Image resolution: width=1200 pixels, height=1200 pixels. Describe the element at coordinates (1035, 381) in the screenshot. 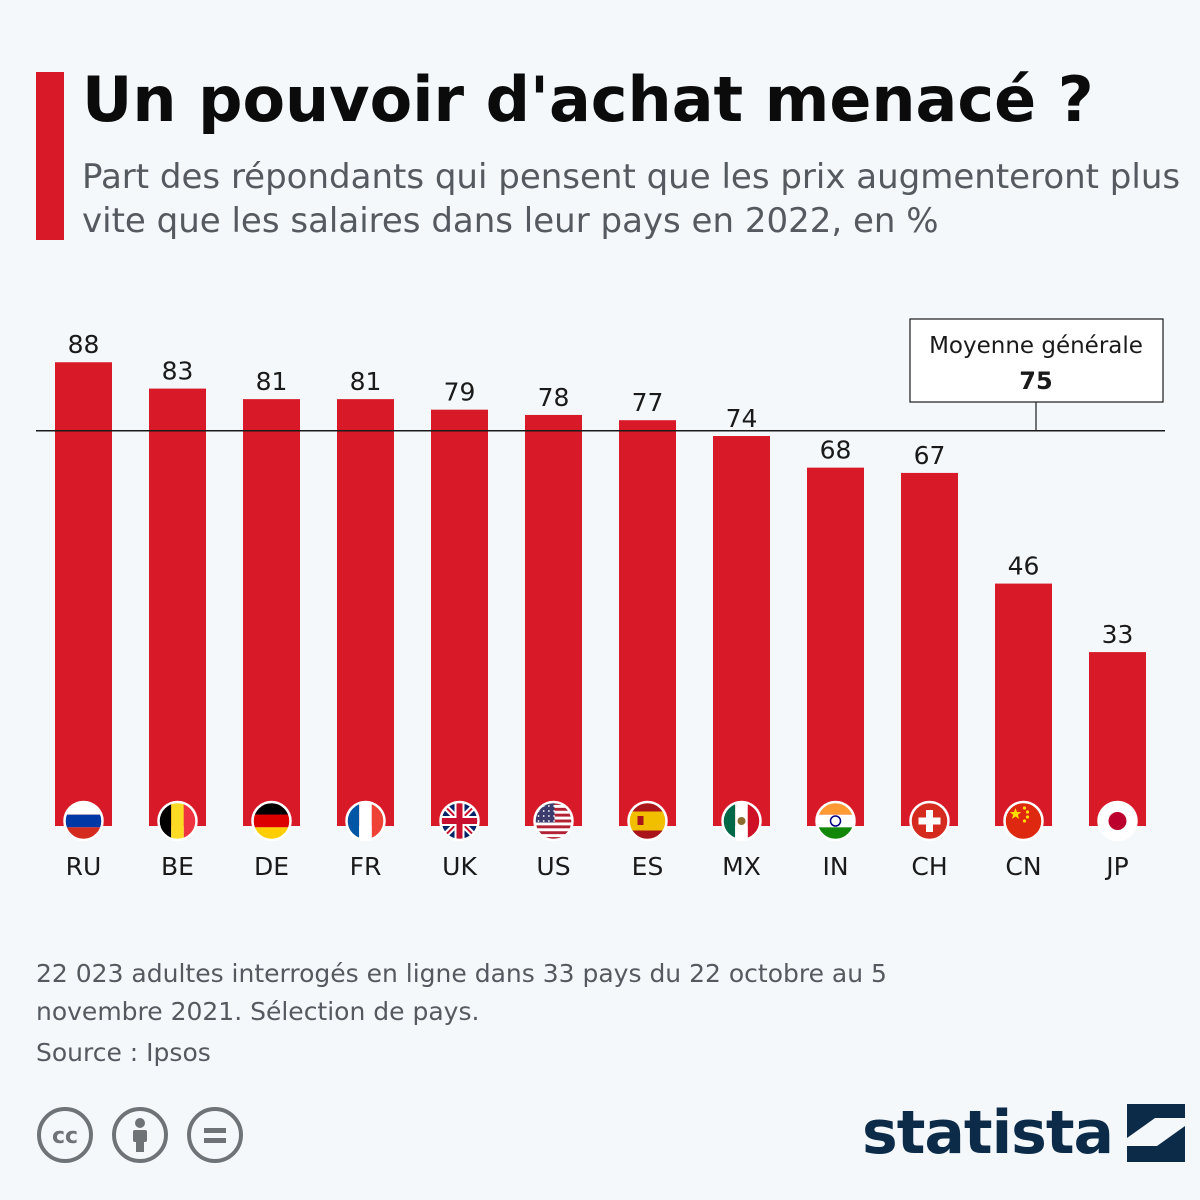

I see `average-value: 75` at that location.